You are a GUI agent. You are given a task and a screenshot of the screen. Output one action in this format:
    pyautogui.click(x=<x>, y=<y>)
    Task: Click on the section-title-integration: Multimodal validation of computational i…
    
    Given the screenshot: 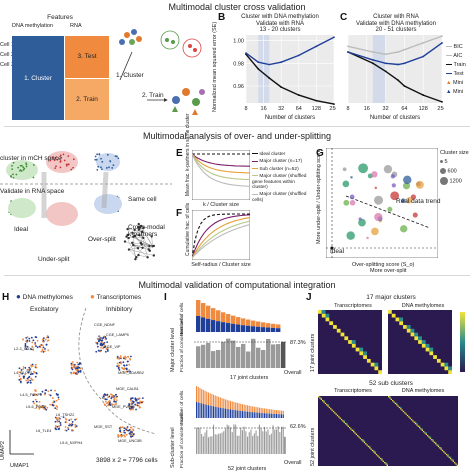 What is the action you would take?
    pyautogui.click(x=237, y=285)
    